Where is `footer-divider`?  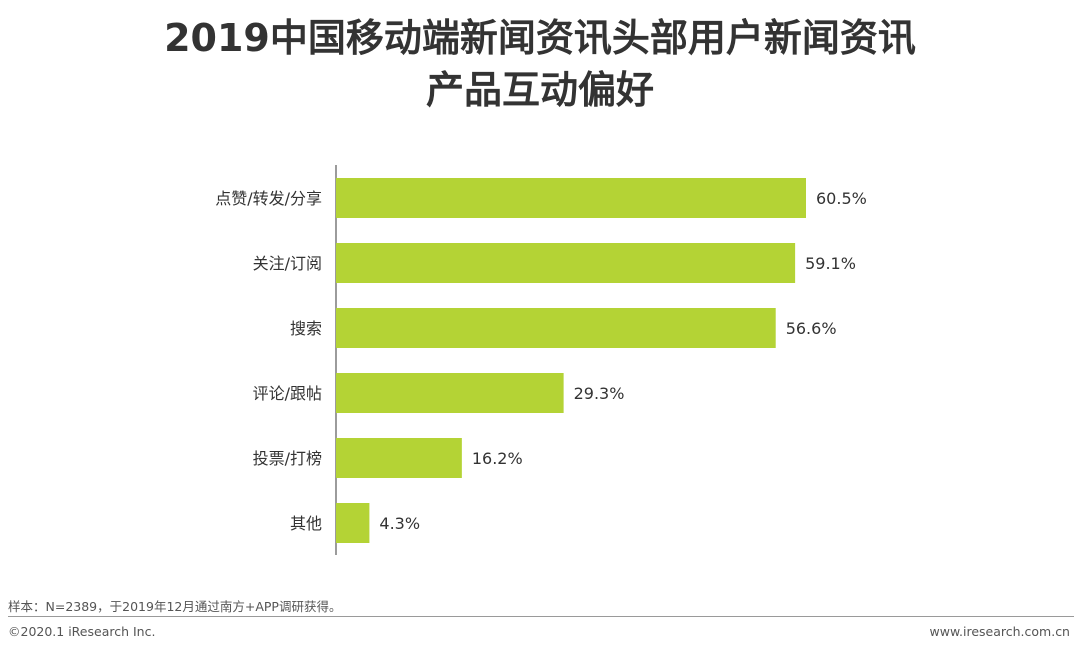 footer-divider is located at coordinates (541, 616).